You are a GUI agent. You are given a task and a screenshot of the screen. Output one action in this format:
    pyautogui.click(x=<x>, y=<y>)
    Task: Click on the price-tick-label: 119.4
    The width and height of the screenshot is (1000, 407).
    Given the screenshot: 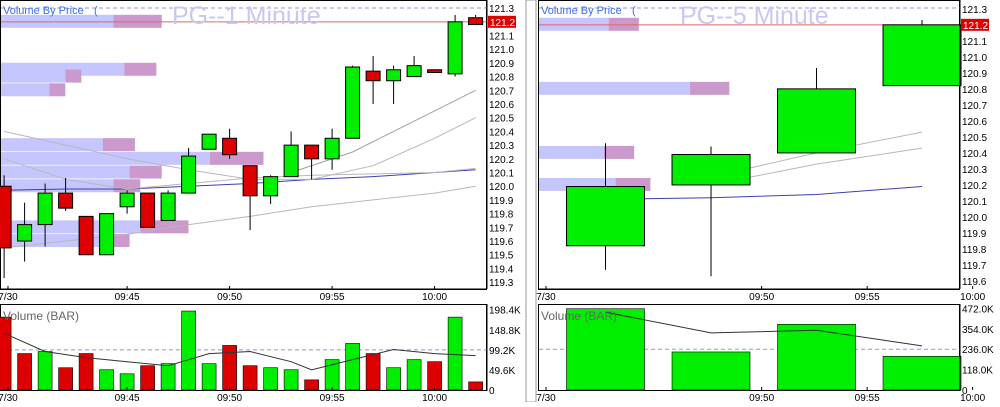 What is the action you would take?
    pyautogui.click(x=501, y=269)
    